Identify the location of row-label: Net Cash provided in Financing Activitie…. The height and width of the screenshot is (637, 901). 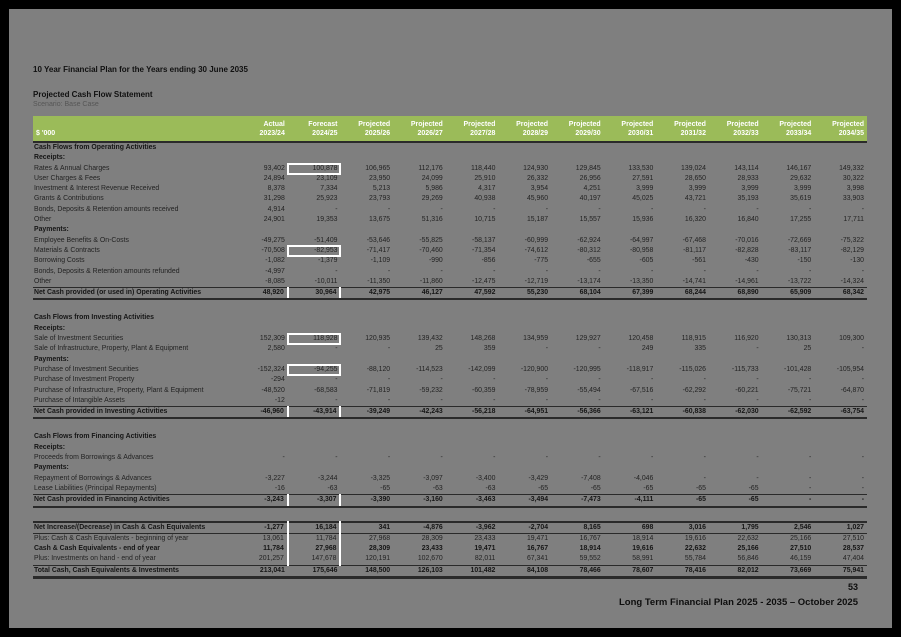
(134, 501).